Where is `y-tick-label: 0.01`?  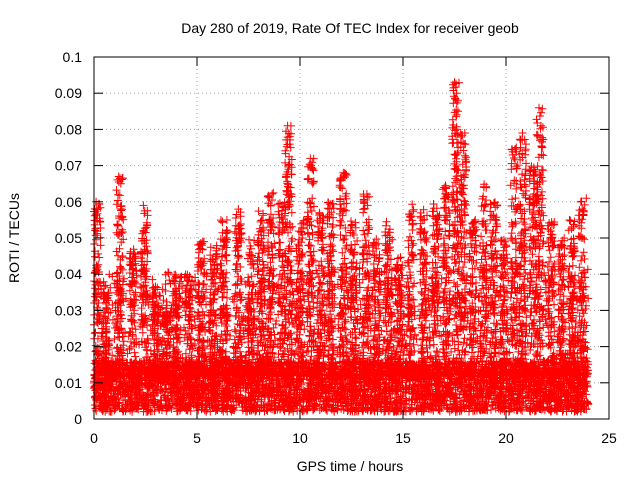
y-tick-label: 0.01 is located at coordinates (68, 383).